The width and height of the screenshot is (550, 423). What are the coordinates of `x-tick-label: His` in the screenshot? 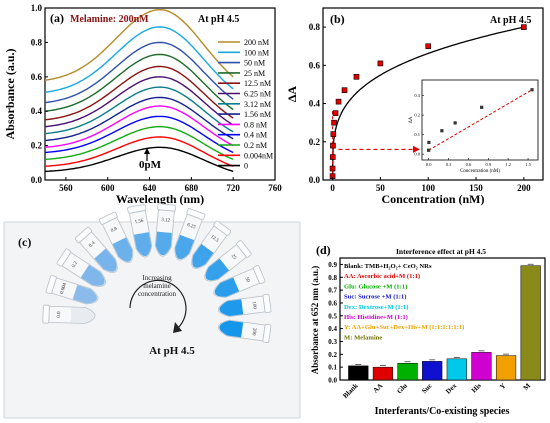 It's located at (476, 388).